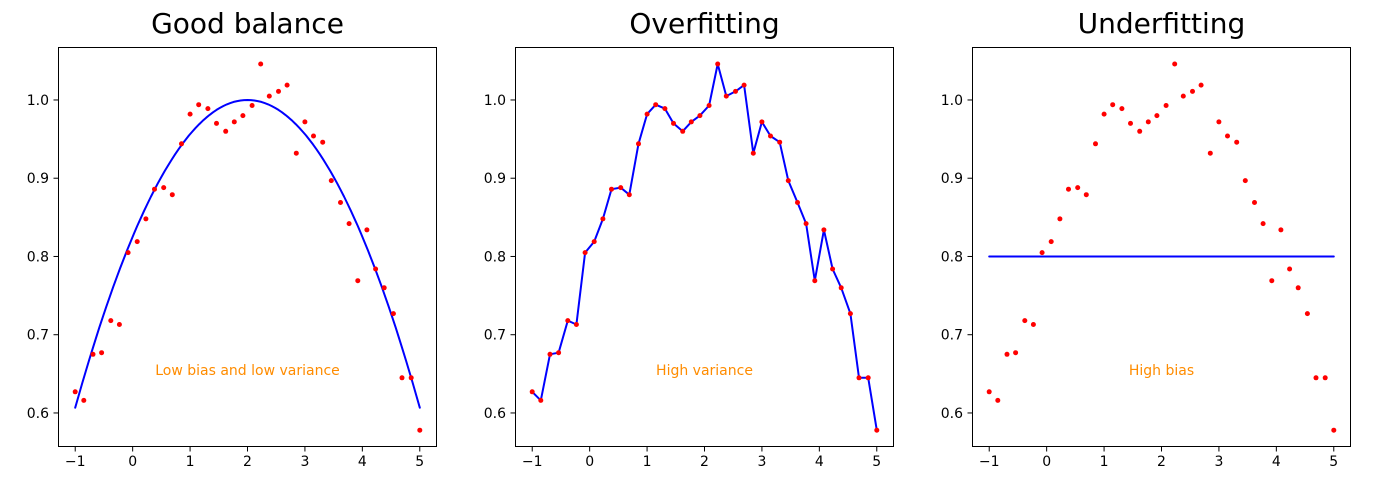  Describe the element at coordinates (247, 462) in the screenshot. I see `x-tick-label: 2` at that location.